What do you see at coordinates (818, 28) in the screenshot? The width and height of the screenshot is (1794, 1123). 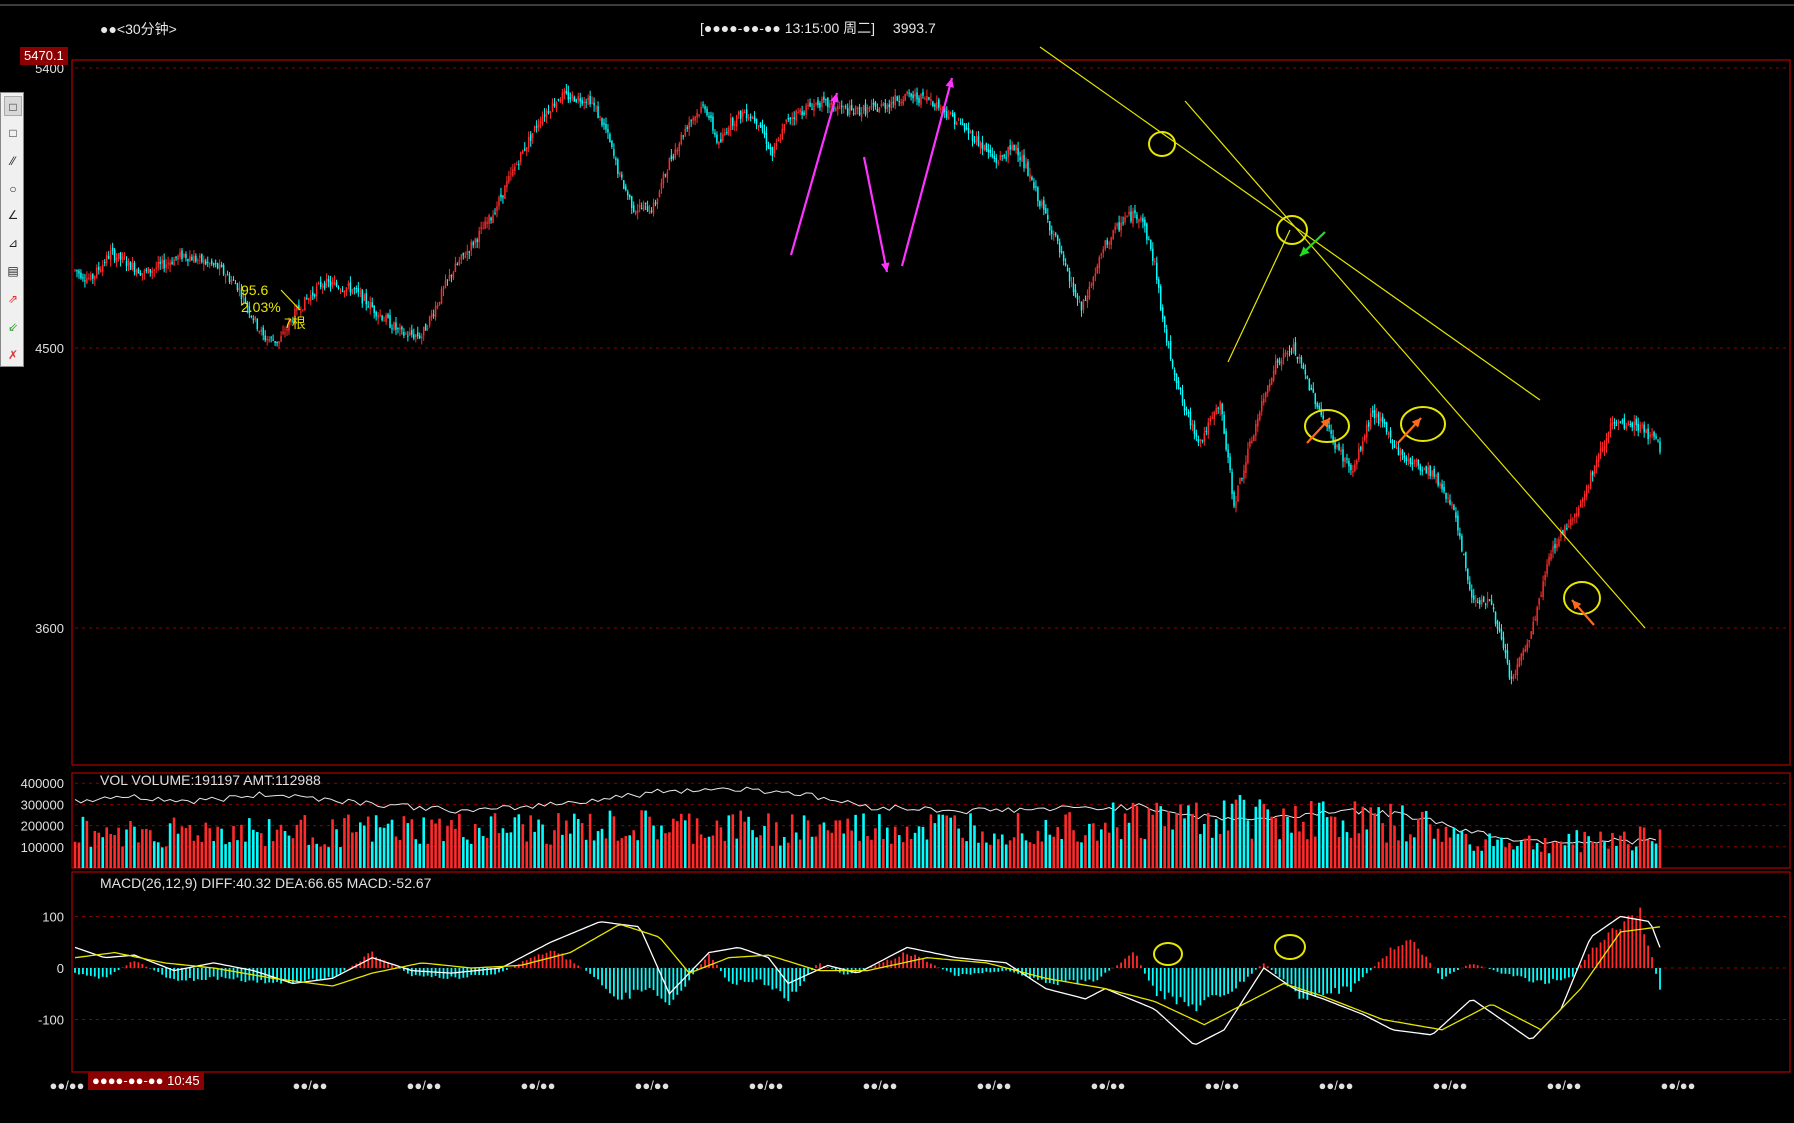 I see `chart-info: [●●●●-●●-●● 13:15:00 周二] 3993.7` at bounding box center [818, 28].